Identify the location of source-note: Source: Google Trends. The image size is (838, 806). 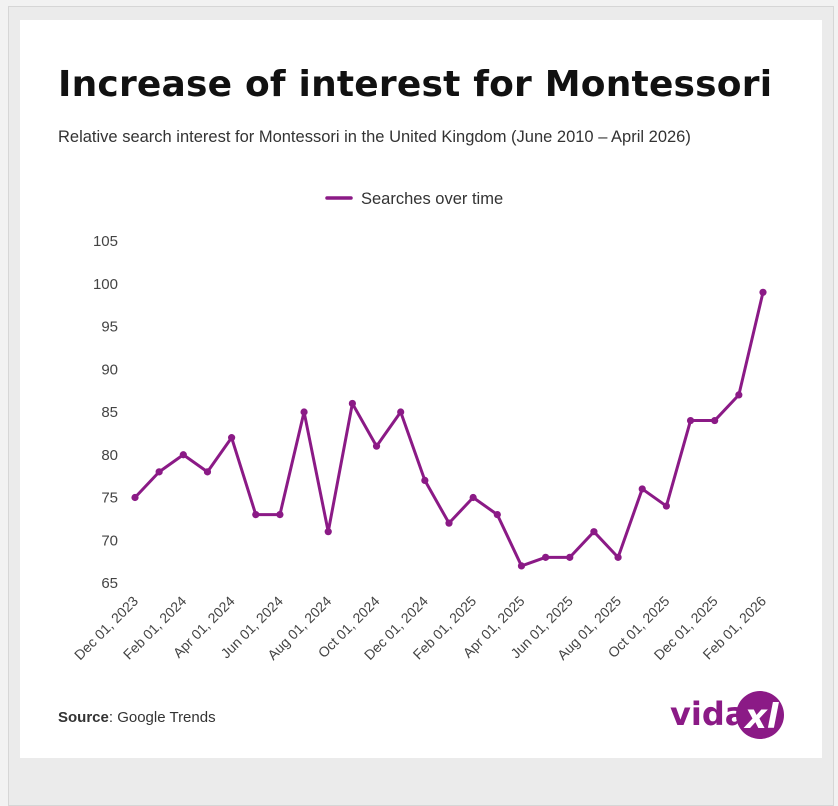
(137, 717).